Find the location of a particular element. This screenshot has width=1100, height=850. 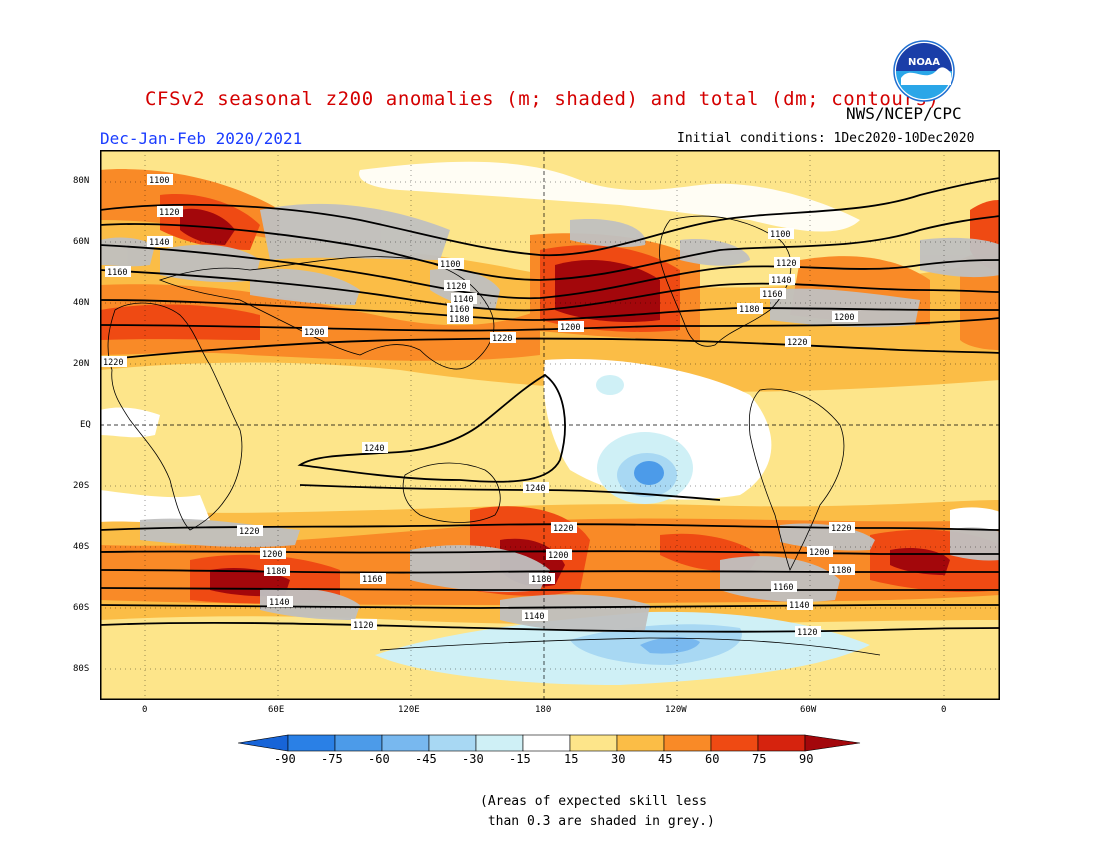

lat-label: 80N is located at coordinates (81, 181).